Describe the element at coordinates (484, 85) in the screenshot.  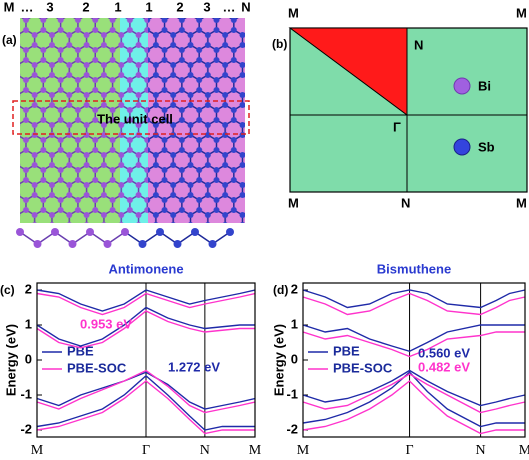
I see `atom-label: Bi` at that location.